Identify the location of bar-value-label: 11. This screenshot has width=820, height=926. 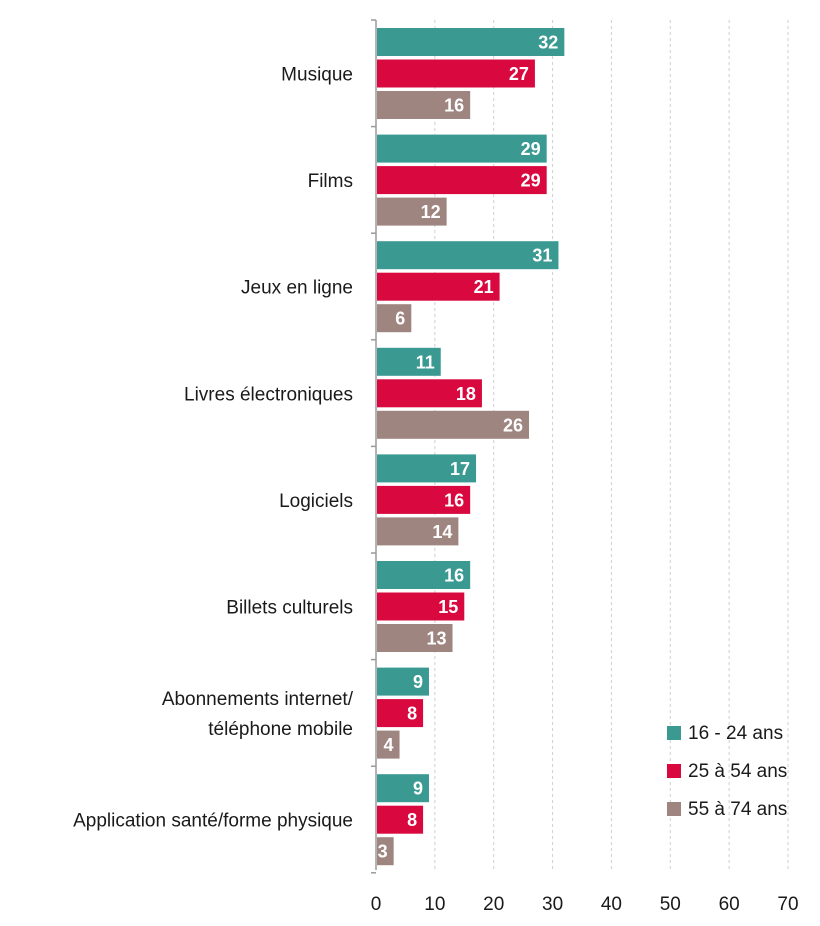
(425, 362).